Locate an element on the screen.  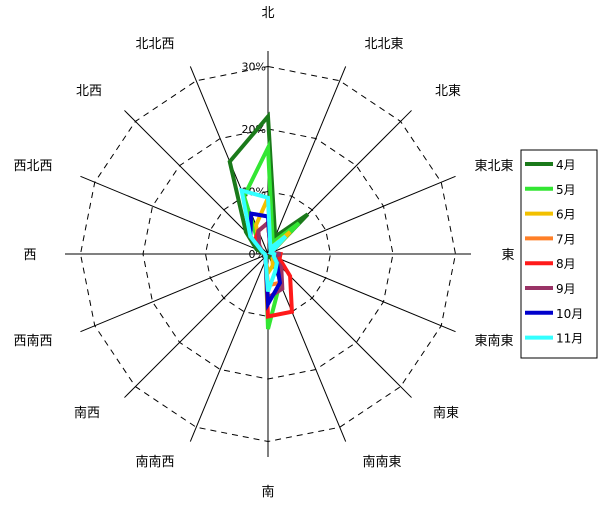
direction-label-8: 南 is located at coordinates (267, 492).